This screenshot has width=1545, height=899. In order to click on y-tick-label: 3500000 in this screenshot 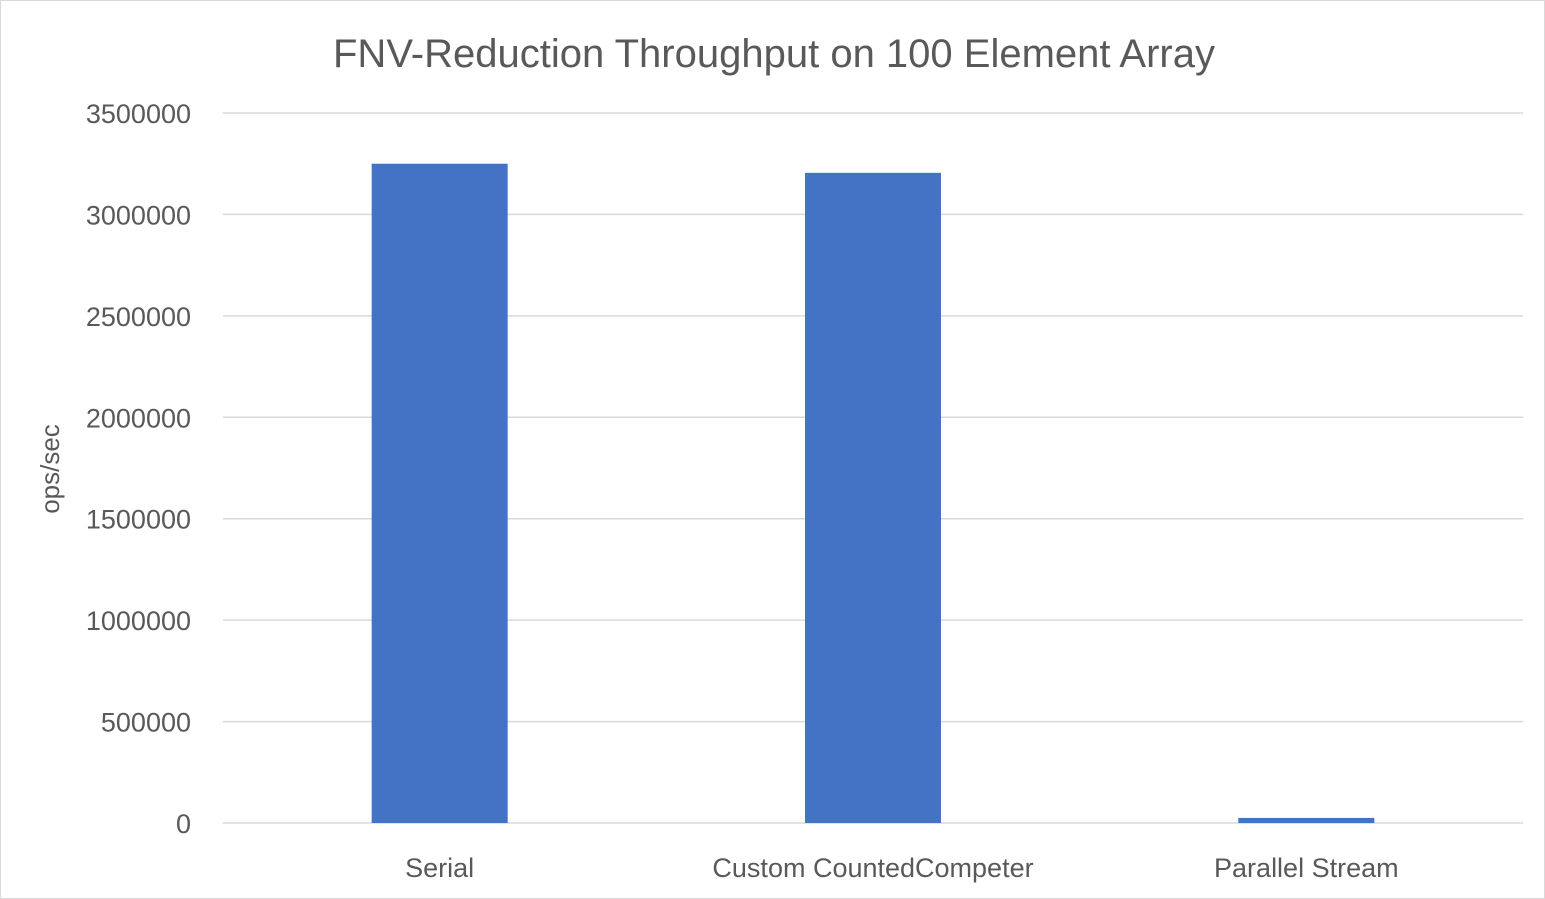, I will do `click(138, 114)`.